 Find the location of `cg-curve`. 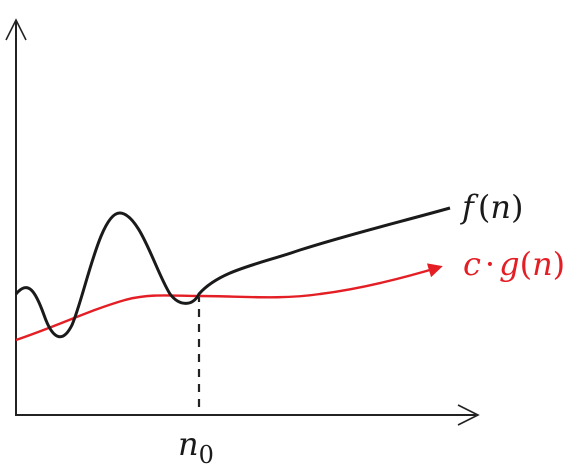

cg-curve is located at coordinates (229, 302).